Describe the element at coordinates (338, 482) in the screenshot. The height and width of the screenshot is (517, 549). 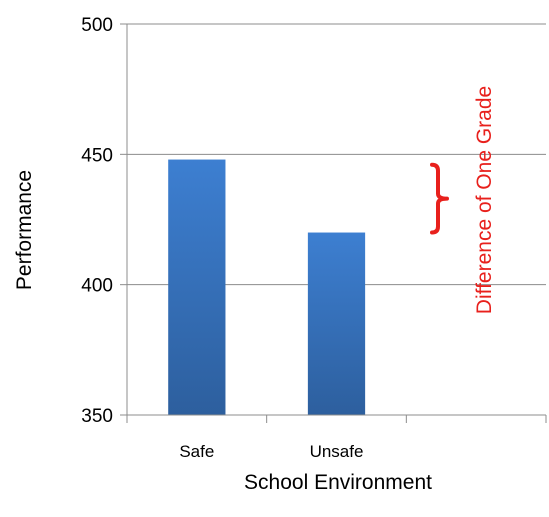
I see `x-axis-title: School Environment` at that location.